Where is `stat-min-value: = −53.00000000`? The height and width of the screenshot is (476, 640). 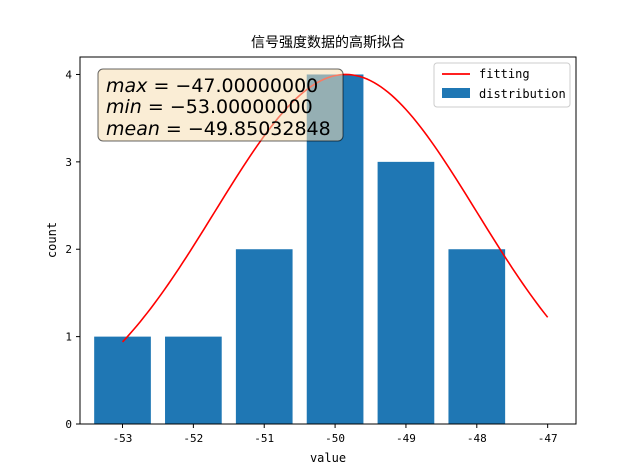
stat-min-value: = −53.00000000 is located at coordinates (227, 107).